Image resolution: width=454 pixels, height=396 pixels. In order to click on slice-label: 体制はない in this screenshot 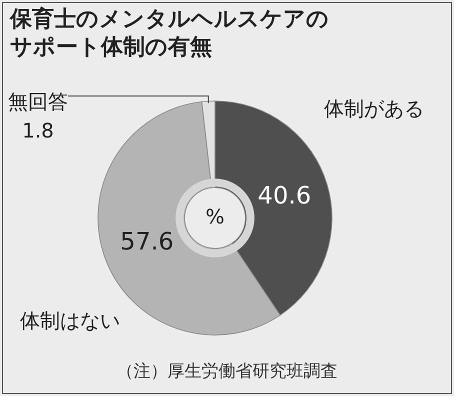, I will do `click(70, 320)`.